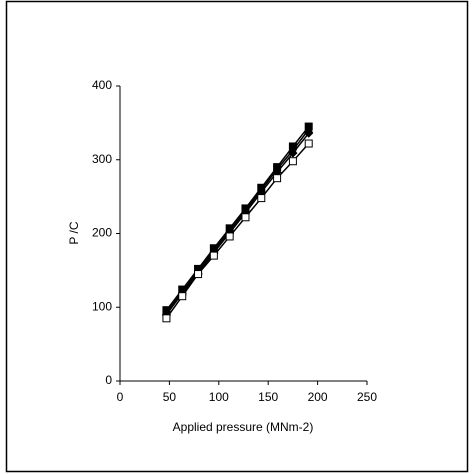  I want to click on y-tick-label: 200, so click(102, 233).